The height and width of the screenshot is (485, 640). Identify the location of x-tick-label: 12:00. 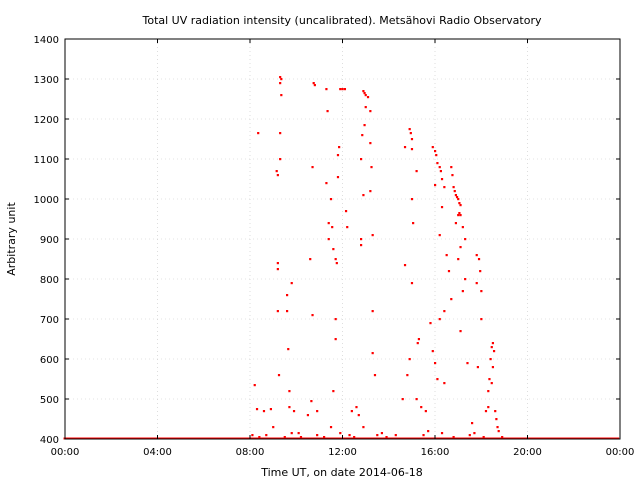
(342, 452).